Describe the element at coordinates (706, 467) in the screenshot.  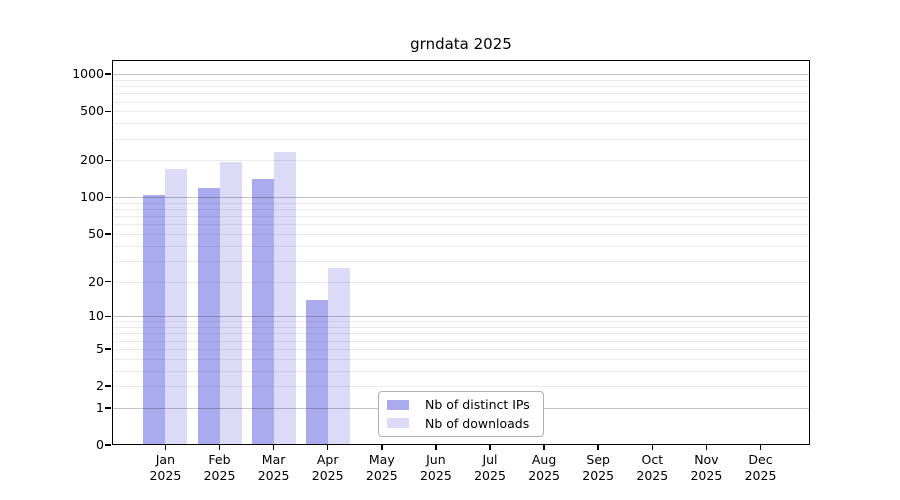
I see `x-axis-tick-label: Nov 2025` at that location.